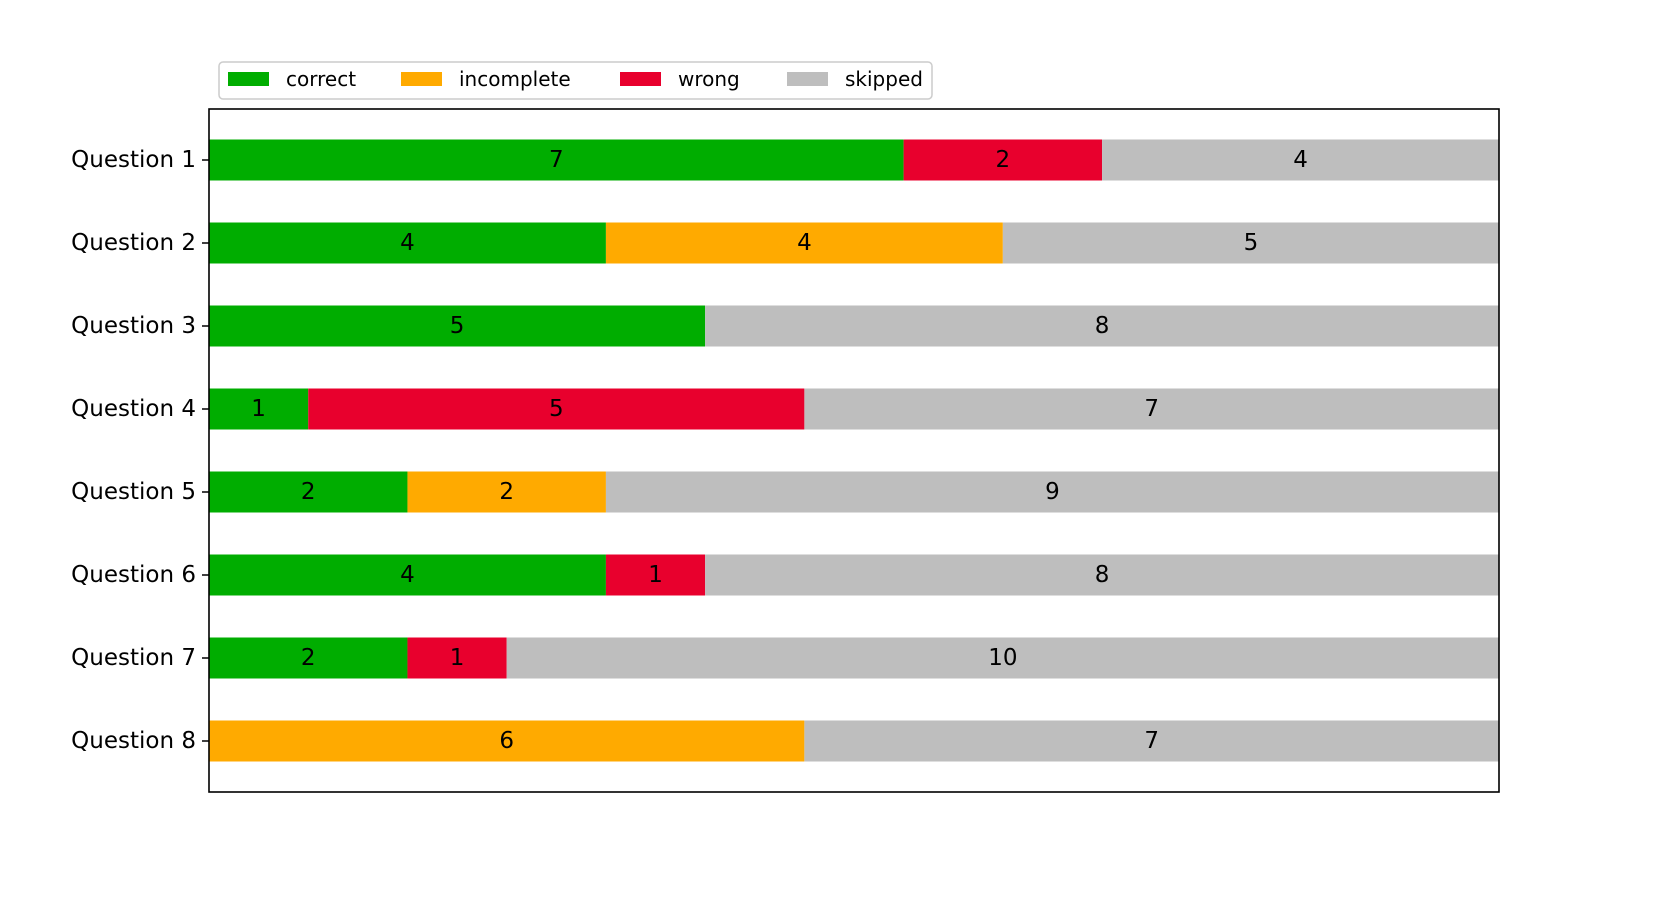 This screenshot has width=1655, height=900. I want to click on legend: correct incomplete wrong skipped, so click(575, 80).